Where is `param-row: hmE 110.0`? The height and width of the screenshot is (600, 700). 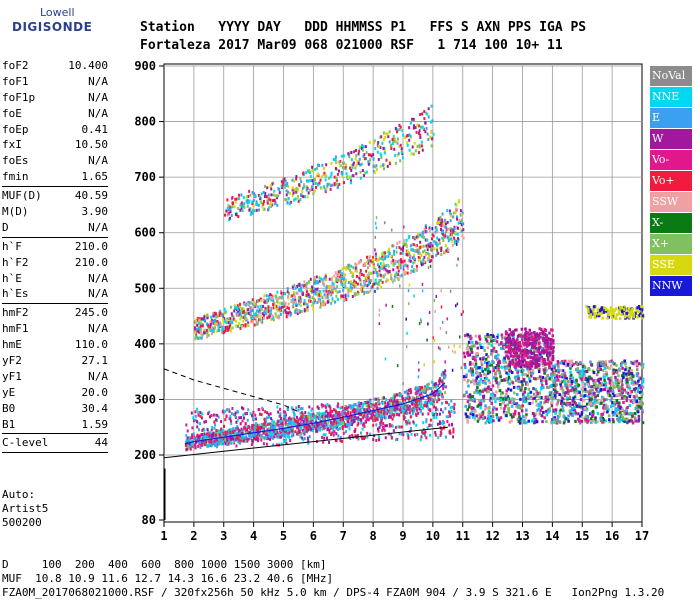 param-row: hmE 110.0 is located at coordinates (55, 345).